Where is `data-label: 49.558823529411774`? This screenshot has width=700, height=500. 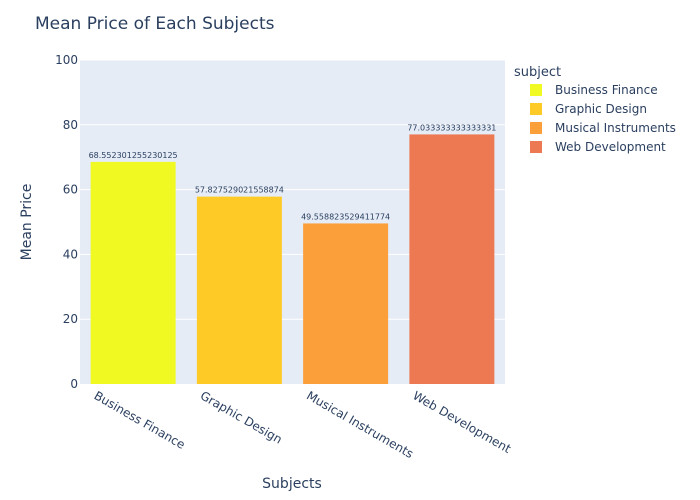 data-label: 49.558823529411774 is located at coordinates (345, 216).